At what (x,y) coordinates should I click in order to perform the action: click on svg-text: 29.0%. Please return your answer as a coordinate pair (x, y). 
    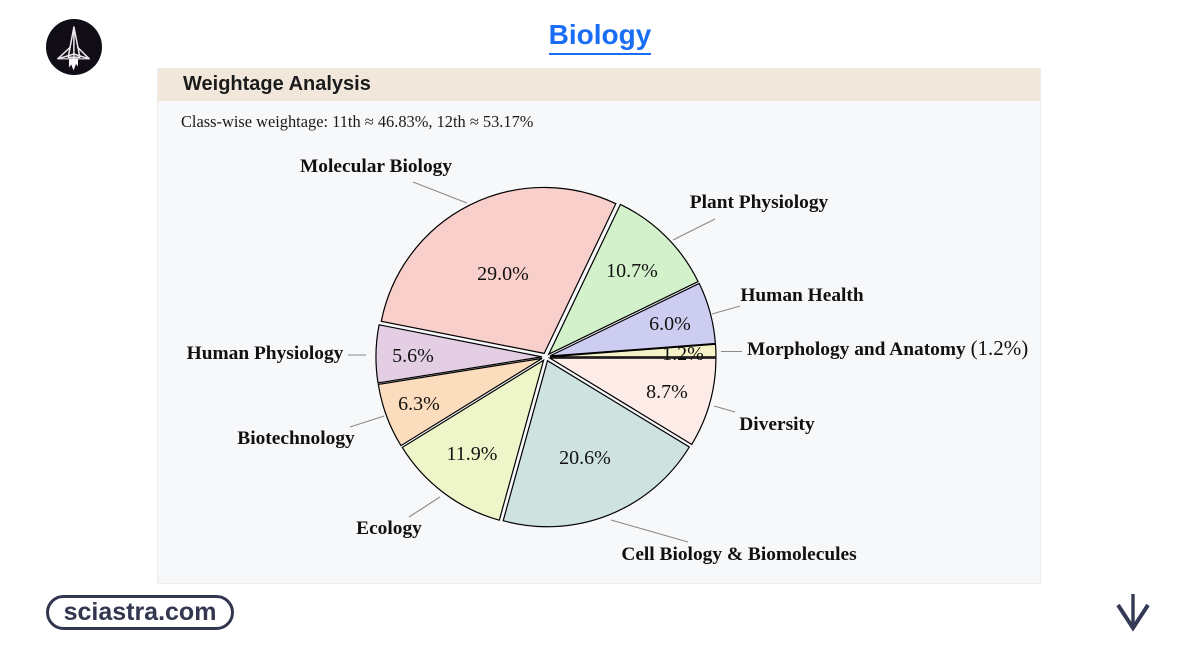
    Looking at the image, I should click on (503, 274).